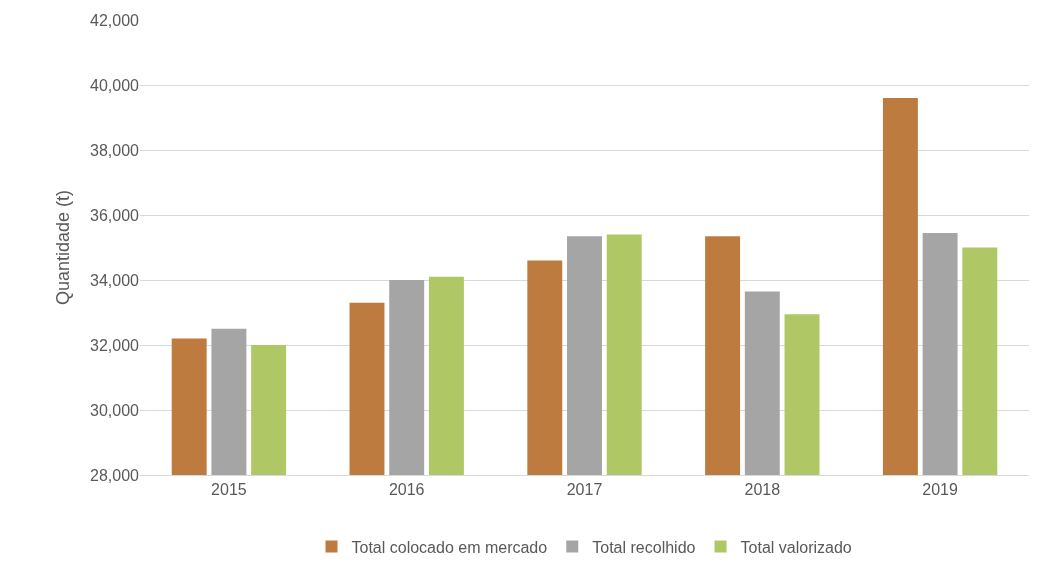 This screenshot has width=1039, height=574. I want to click on legend-label: Total valorizado, so click(796, 547).